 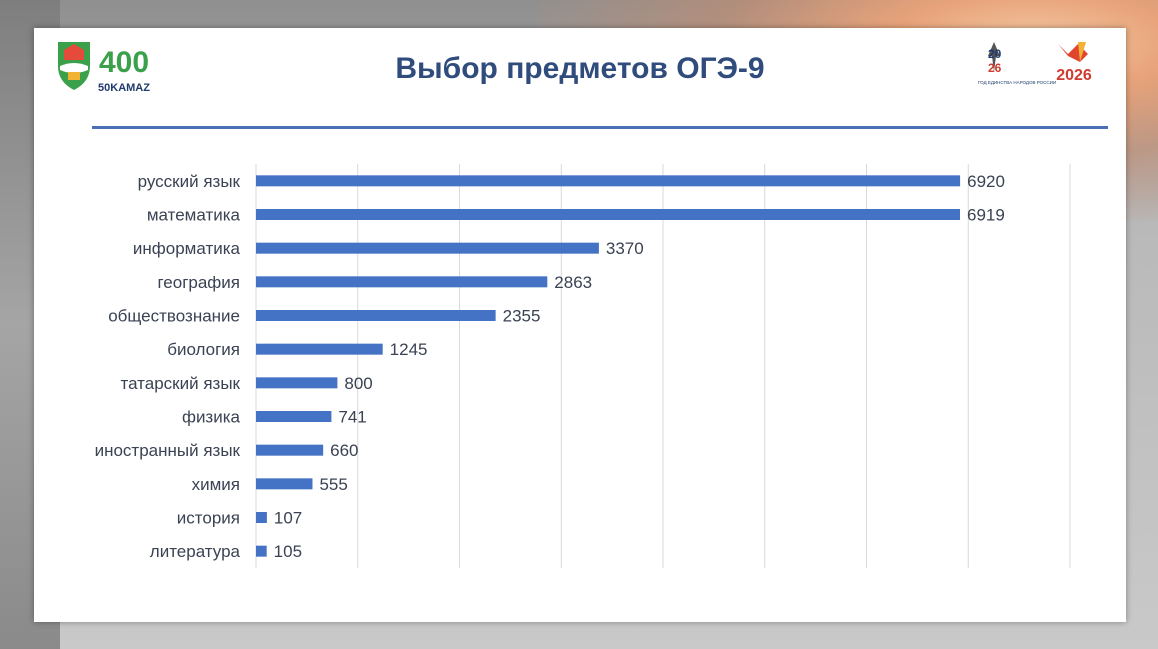 I want to click on badge-2026-text: 2026, so click(x=1074, y=75).